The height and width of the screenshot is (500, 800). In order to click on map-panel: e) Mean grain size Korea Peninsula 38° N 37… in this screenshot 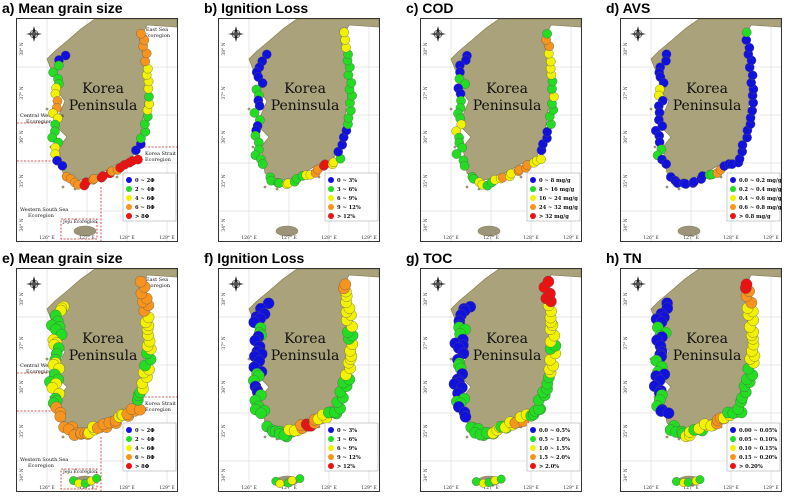, I will do `click(98, 373)`.